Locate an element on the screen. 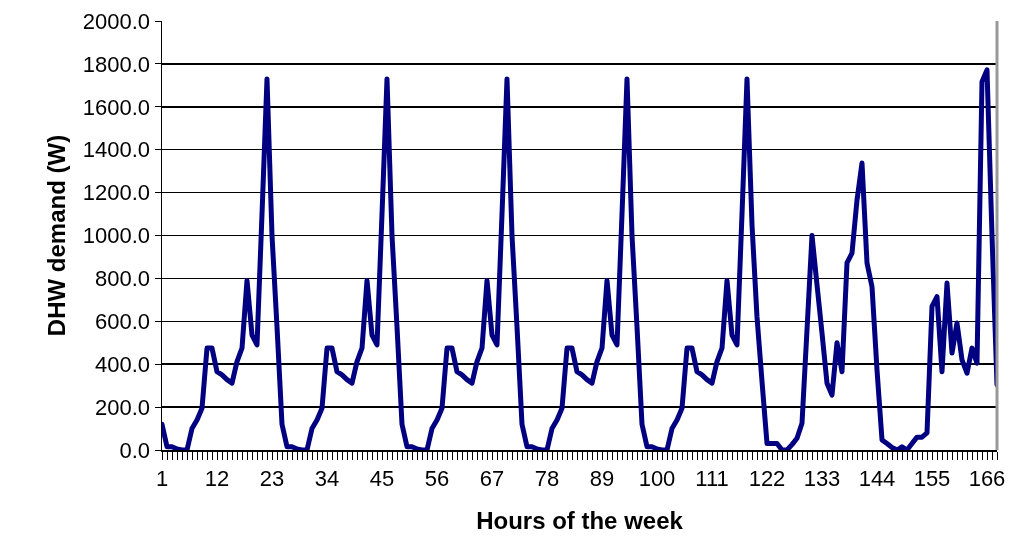 Image resolution: width=1016 pixels, height=555 pixels. y-tick-label: 600.0 is located at coordinates (123, 321).